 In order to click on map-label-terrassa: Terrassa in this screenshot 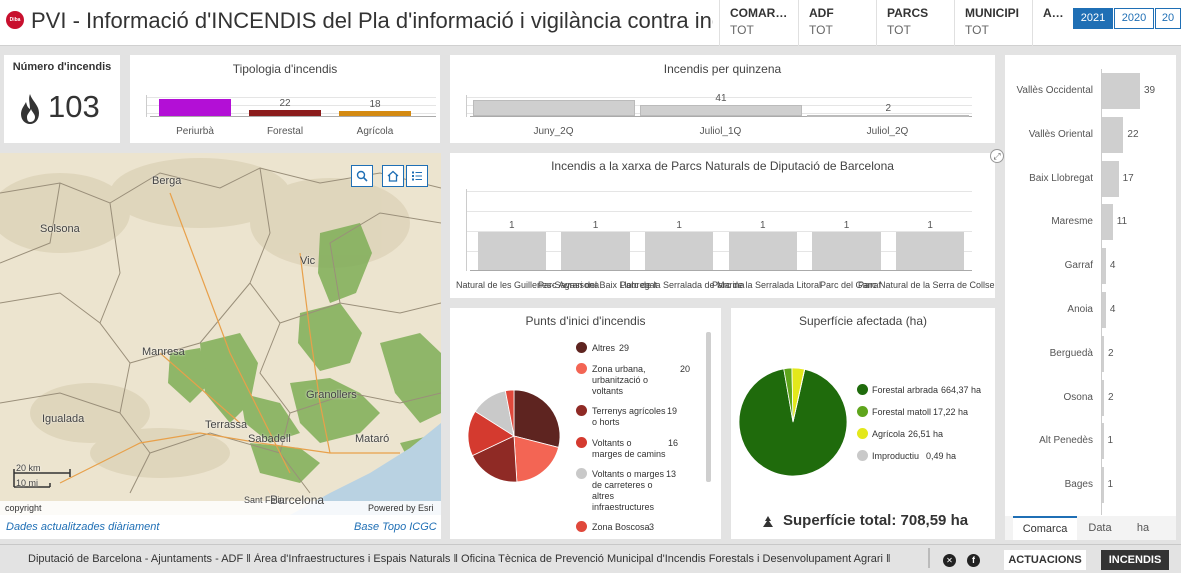, I will do `click(226, 425)`.